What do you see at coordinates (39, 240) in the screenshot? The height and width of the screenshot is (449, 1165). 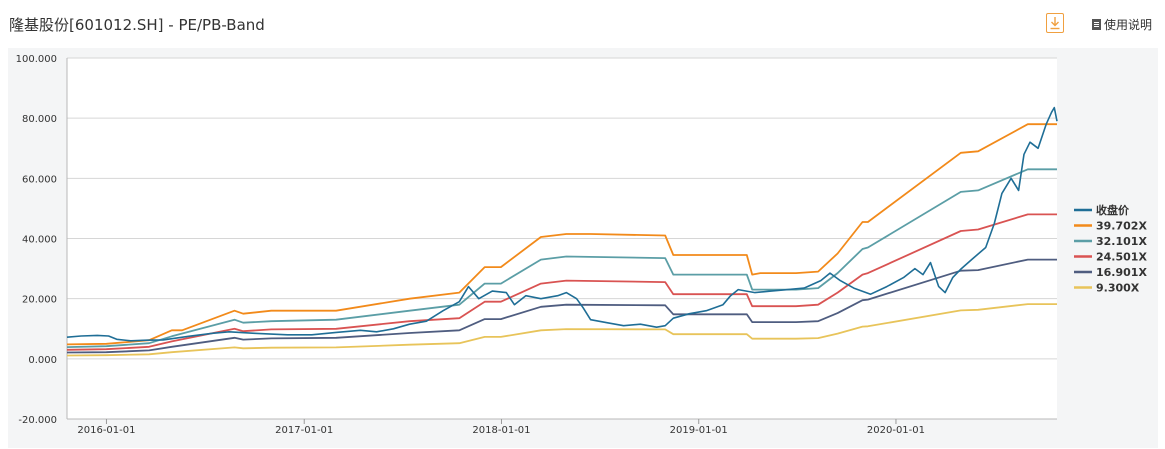 I see `y-tick-label: 40.000` at bounding box center [39, 240].